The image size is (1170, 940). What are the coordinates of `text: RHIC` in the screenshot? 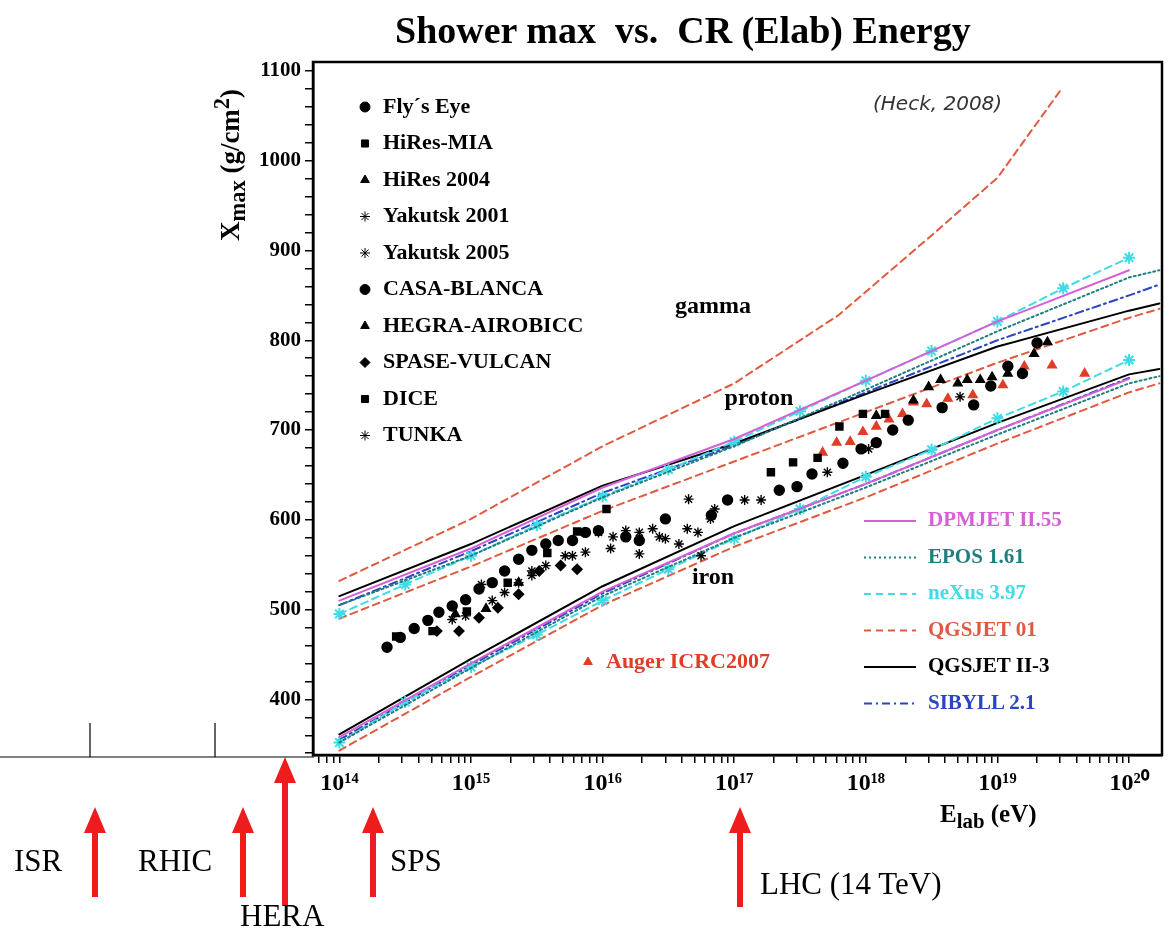 It's located at (175, 861).